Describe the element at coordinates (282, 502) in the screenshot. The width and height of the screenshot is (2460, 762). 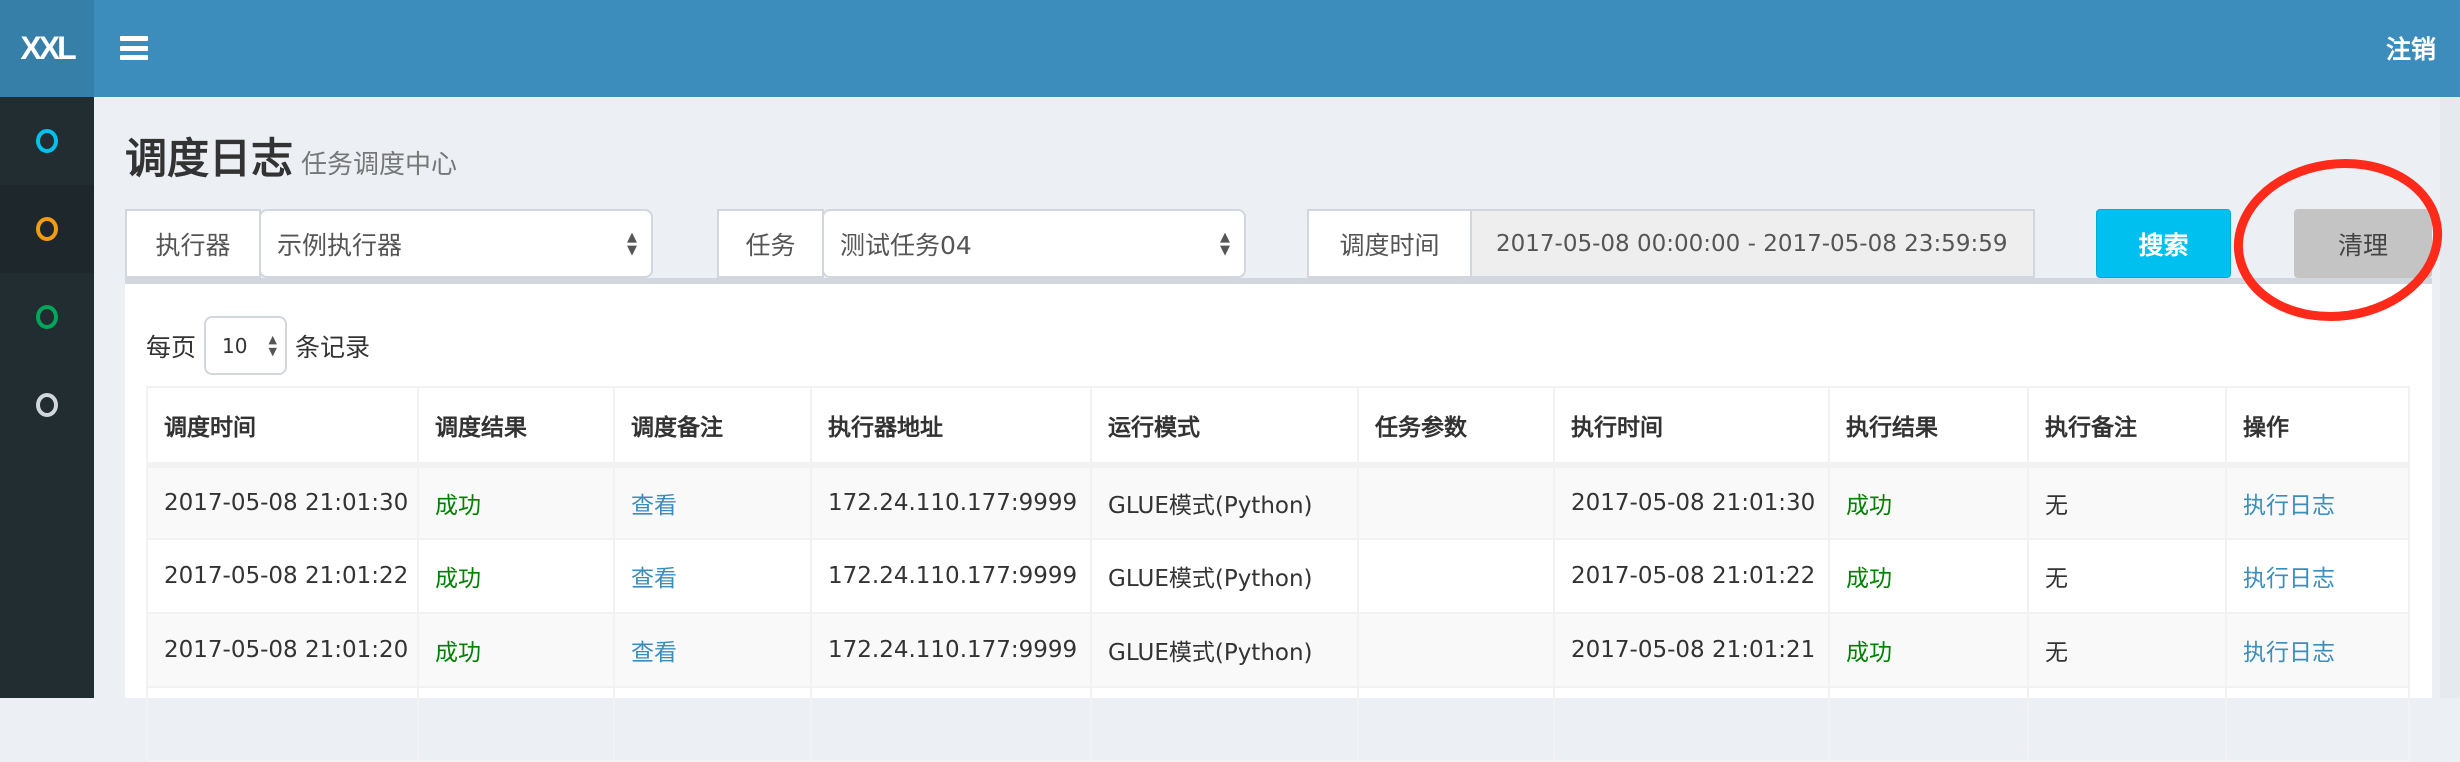
I see `cell-schedule-time: 2017-05-08 21:01:30` at that location.